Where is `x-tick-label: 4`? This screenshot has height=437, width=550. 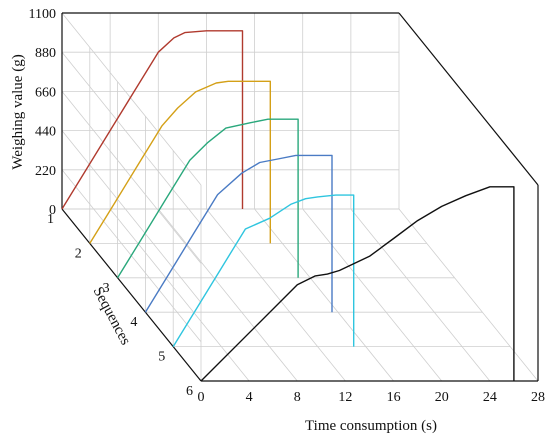 x-tick-label: 4 is located at coordinates (249, 397).